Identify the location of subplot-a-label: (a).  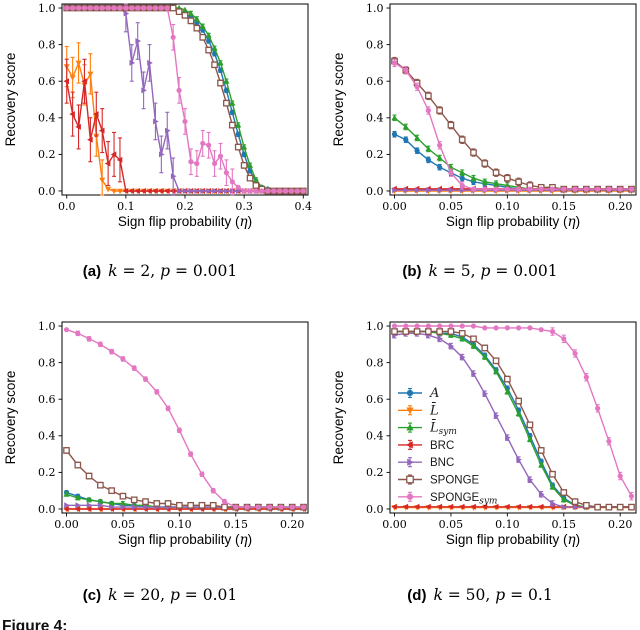
(92, 271).